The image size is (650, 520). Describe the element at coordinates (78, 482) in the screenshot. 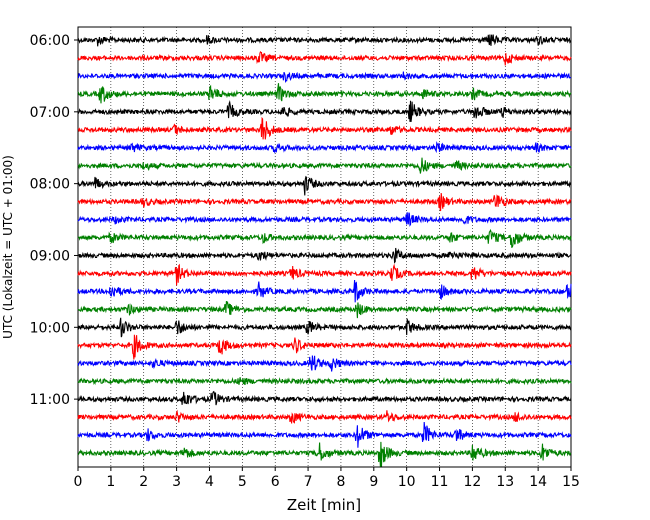

I see `x-tick-label: 0` at that location.